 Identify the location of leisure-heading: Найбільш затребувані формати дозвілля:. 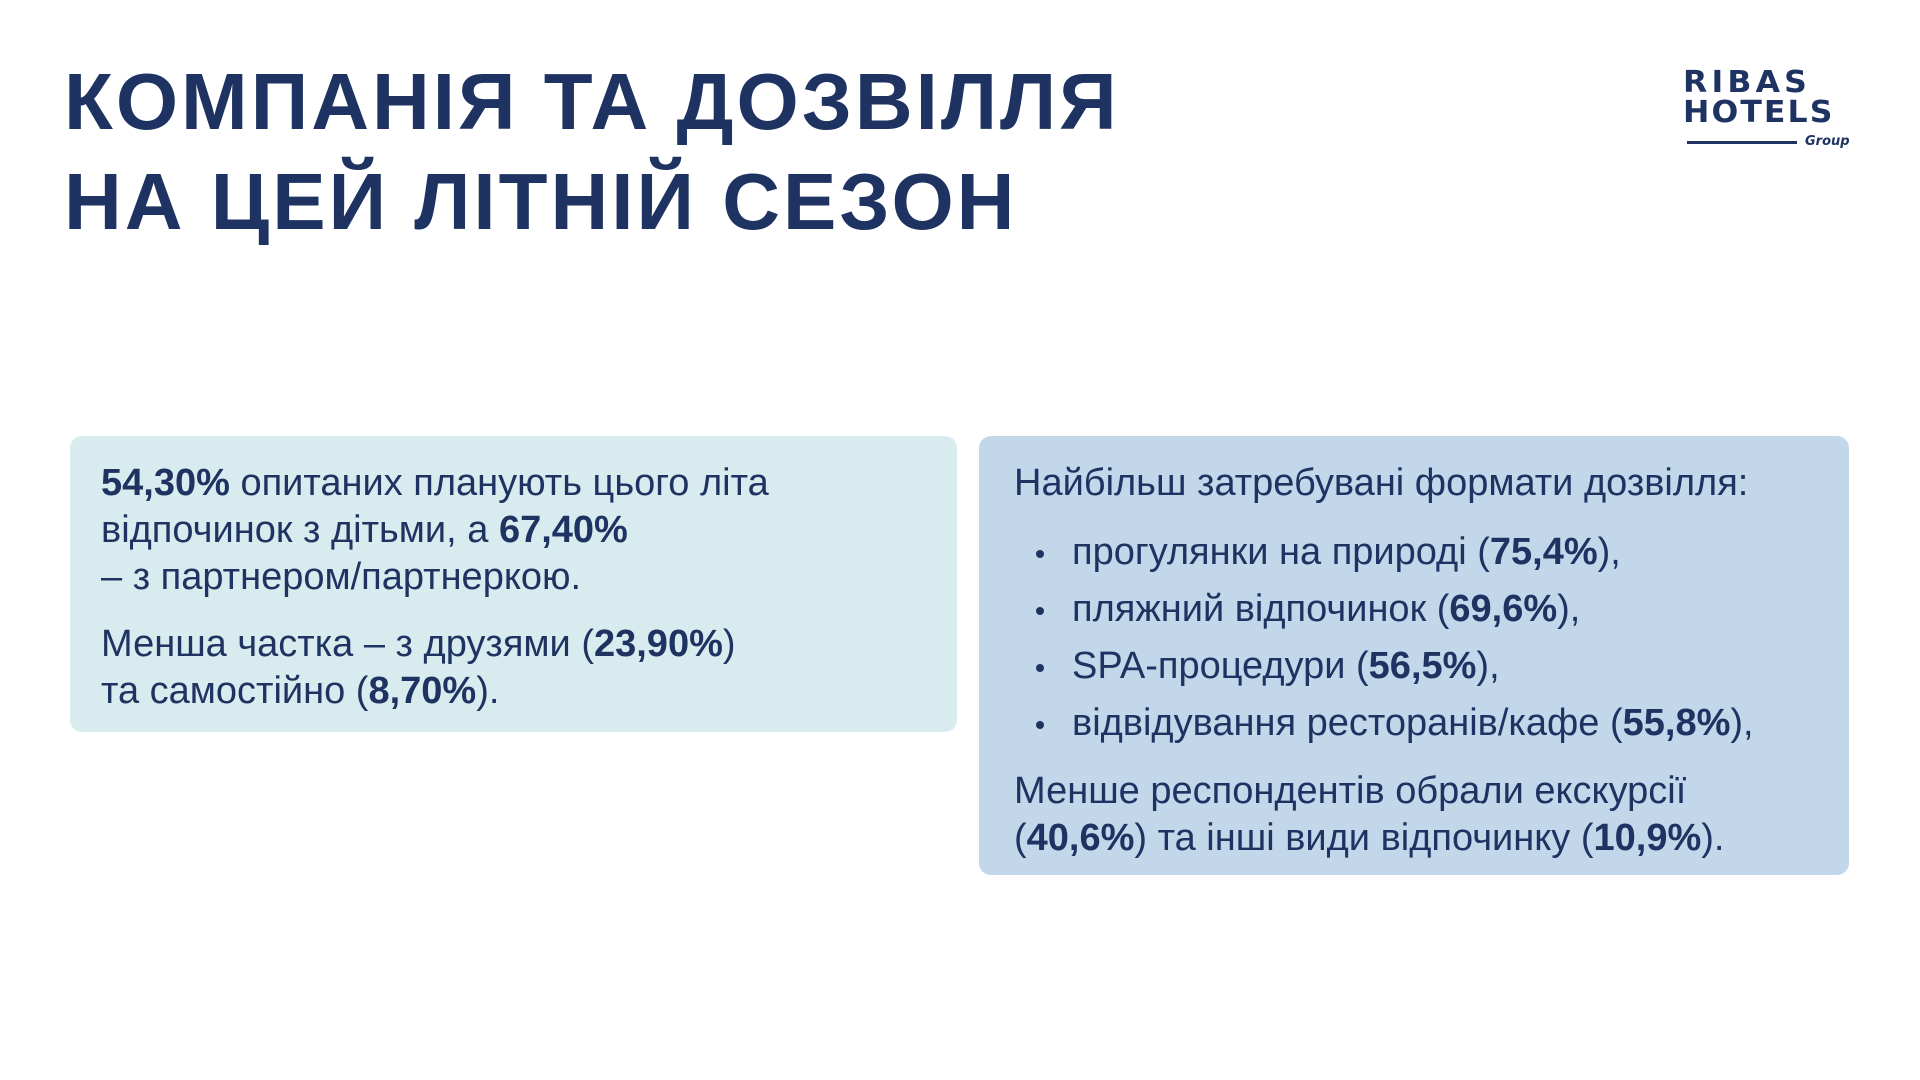
(1381, 483).